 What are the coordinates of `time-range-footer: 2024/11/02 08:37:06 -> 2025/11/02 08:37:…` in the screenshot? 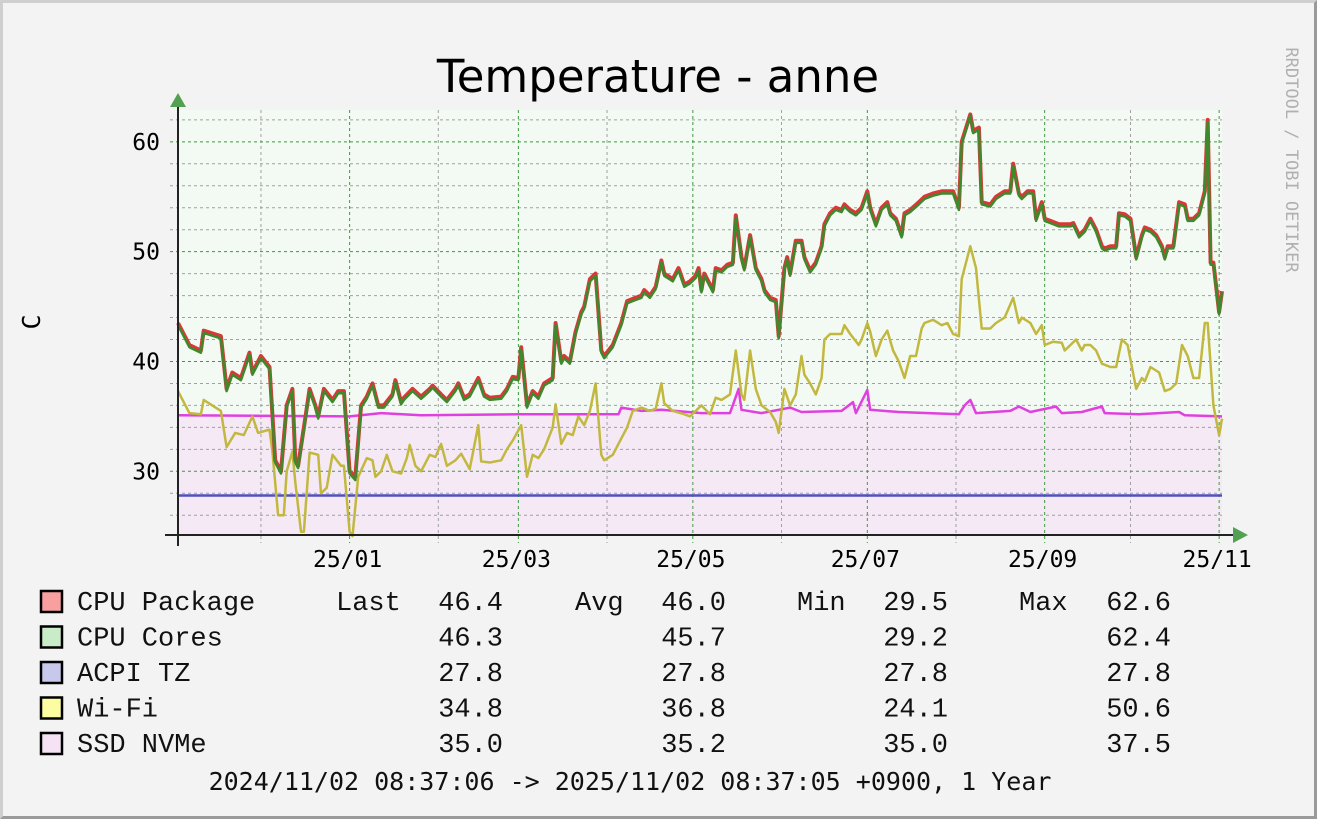 It's located at (630, 781).